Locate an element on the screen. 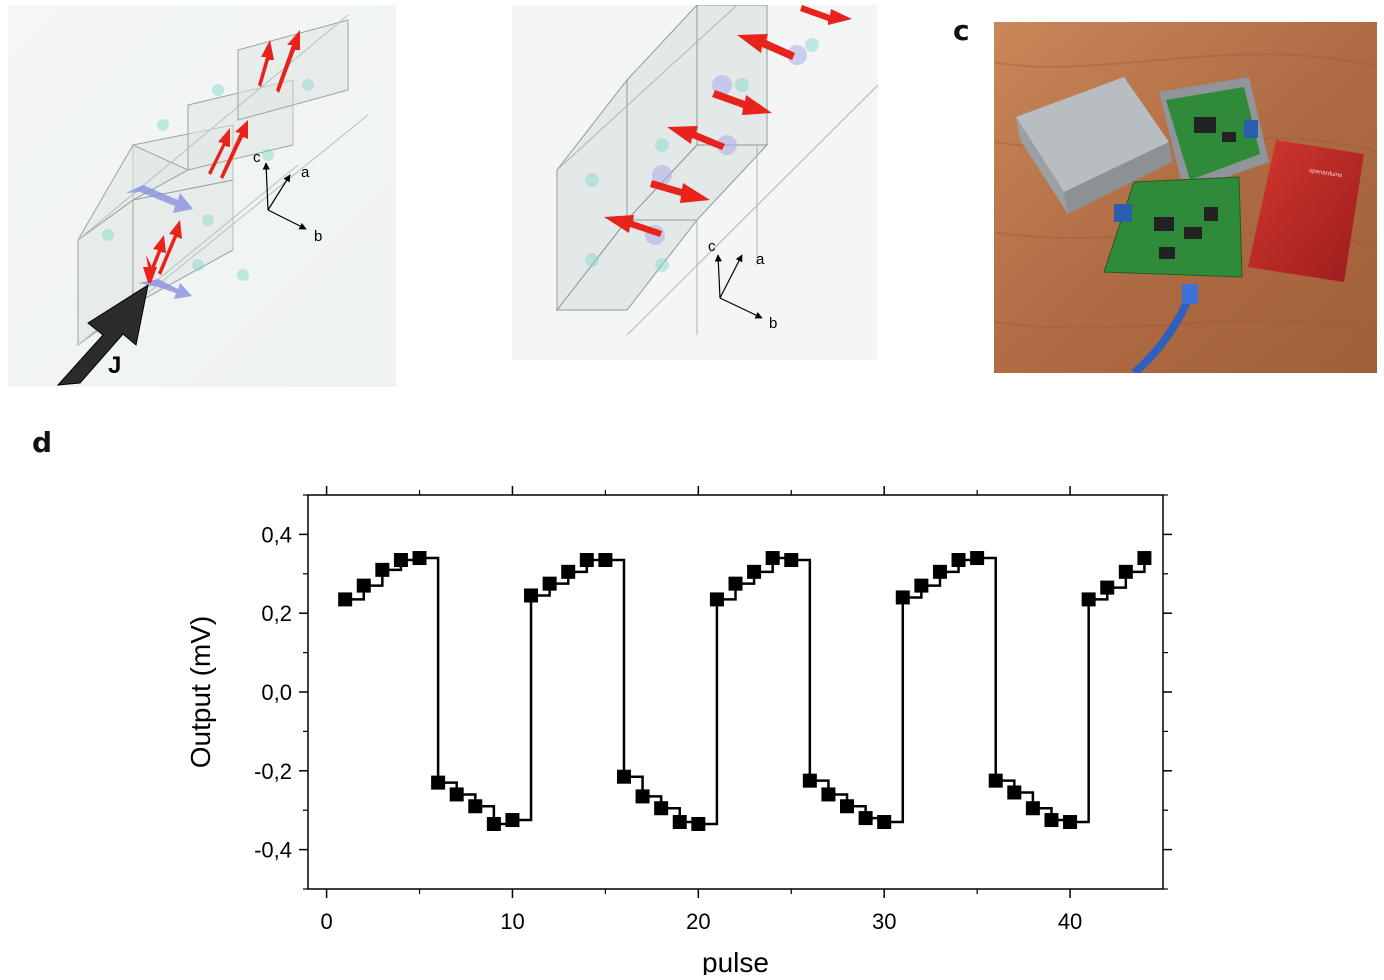  crystal-axes-a is located at coordinates (284, 196).